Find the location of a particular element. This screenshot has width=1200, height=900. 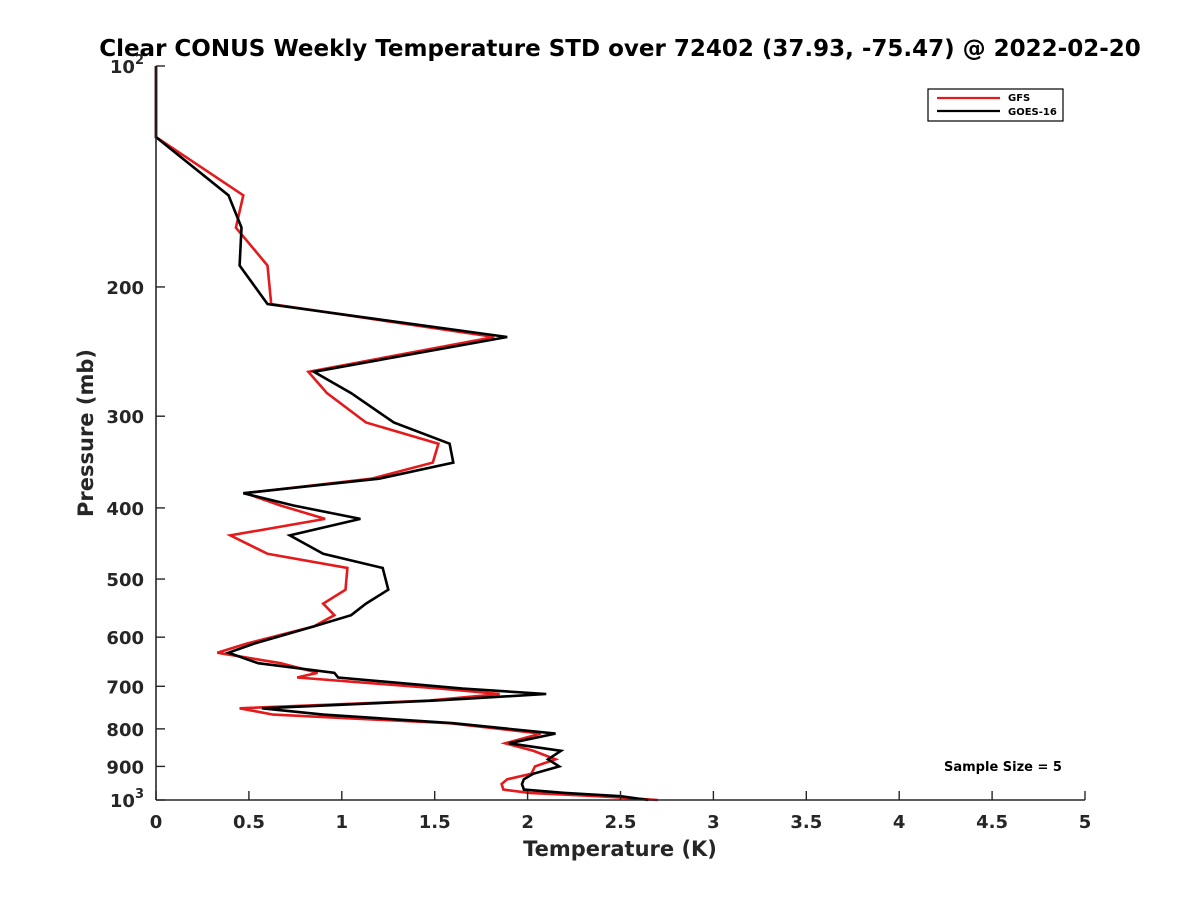

legend-box is located at coordinates (995, 105).